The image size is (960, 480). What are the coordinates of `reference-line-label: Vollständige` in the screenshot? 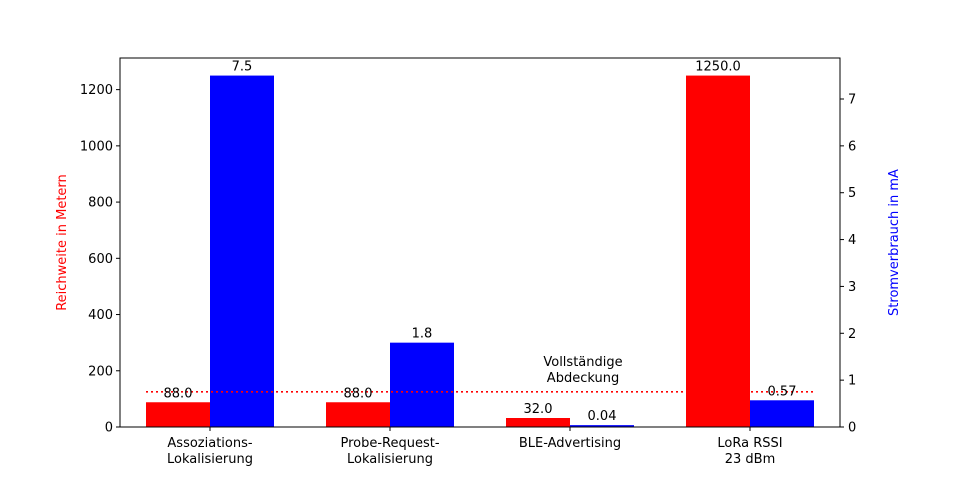 It's located at (582, 362).